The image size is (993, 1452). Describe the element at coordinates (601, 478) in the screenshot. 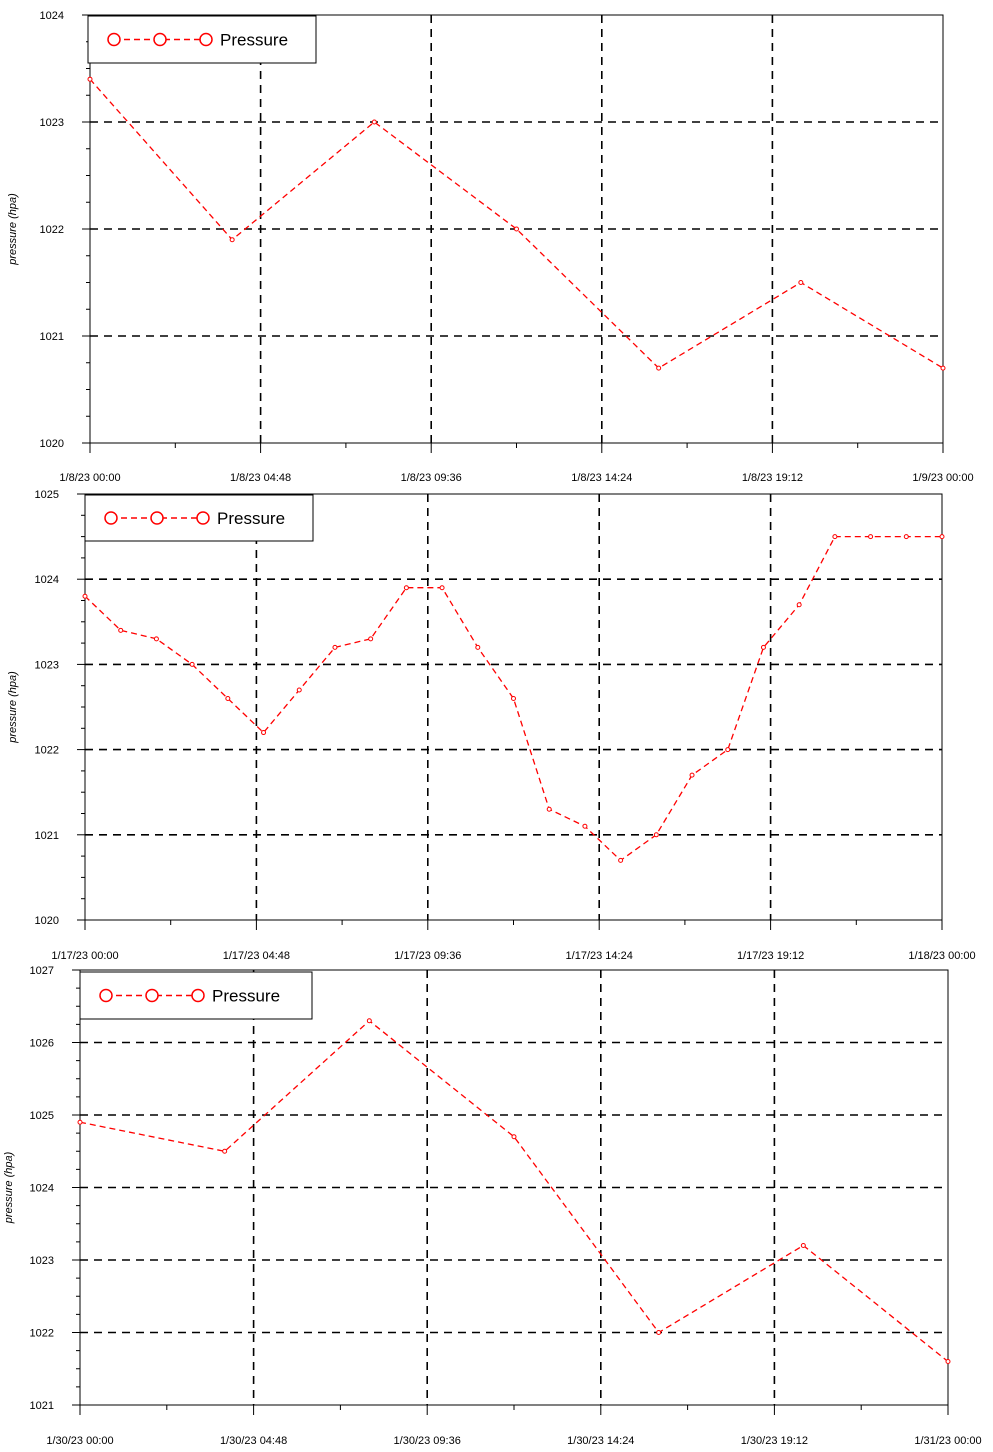

I see `x-tick-label: 1/8/23 14:24` at that location.